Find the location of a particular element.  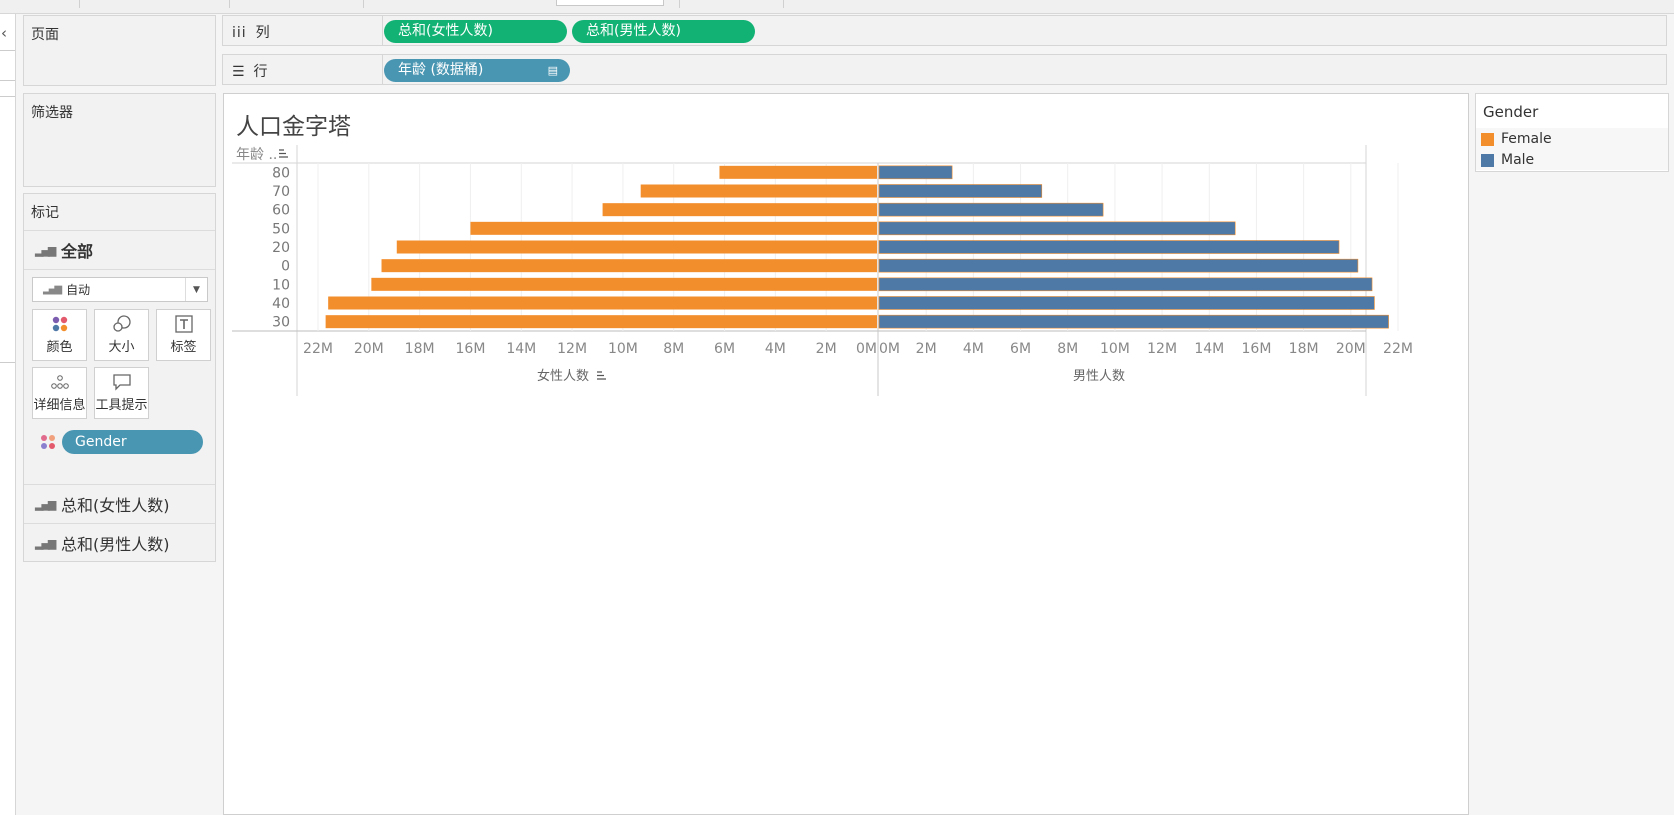

filters-title: 筛选器 is located at coordinates (52, 113).